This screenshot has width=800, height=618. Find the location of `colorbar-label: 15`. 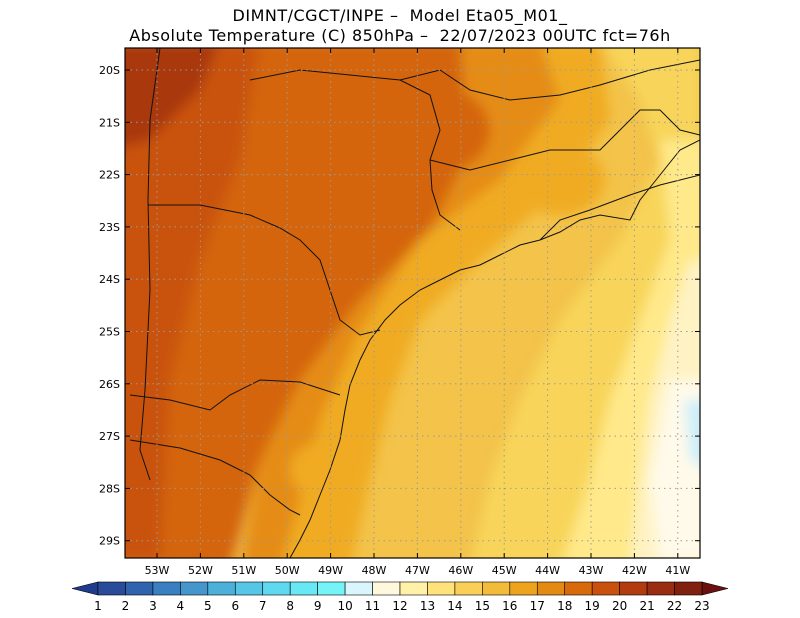

colorbar-label: 15 is located at coordinates (482, 606).